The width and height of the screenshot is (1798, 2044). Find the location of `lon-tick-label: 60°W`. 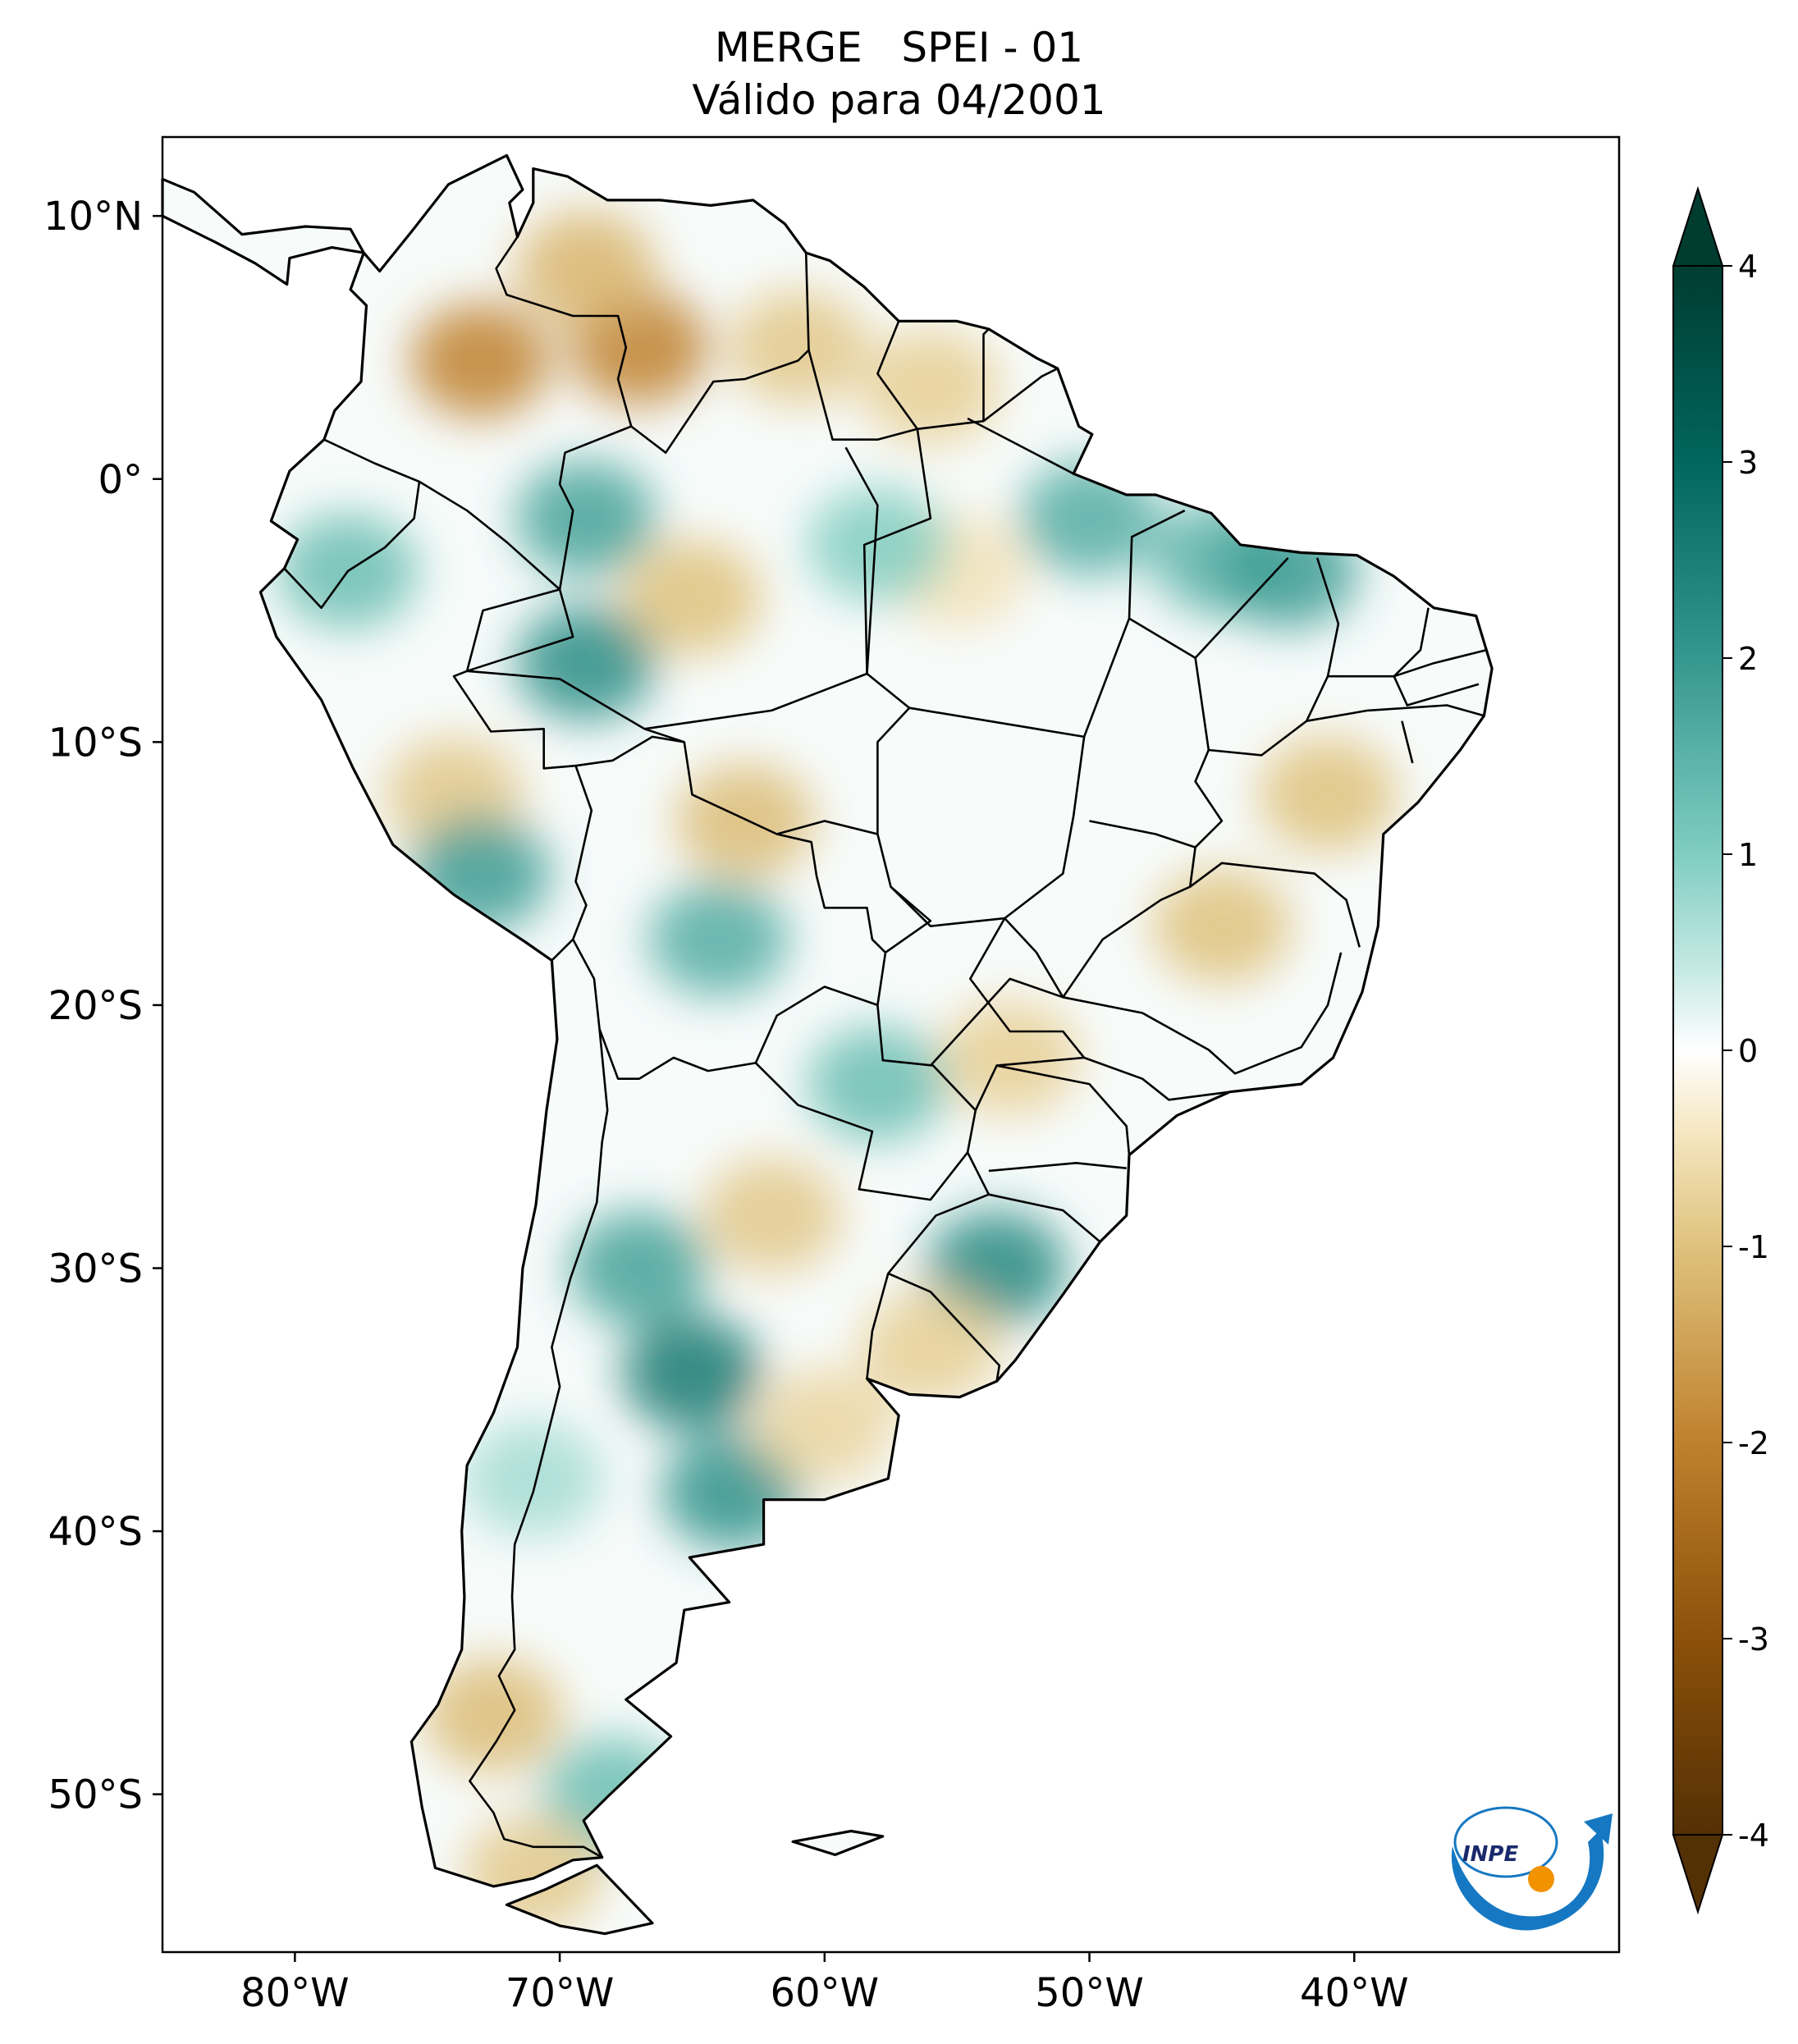

lon-tick-label: 60°W is located at coordinates (825, 1993).